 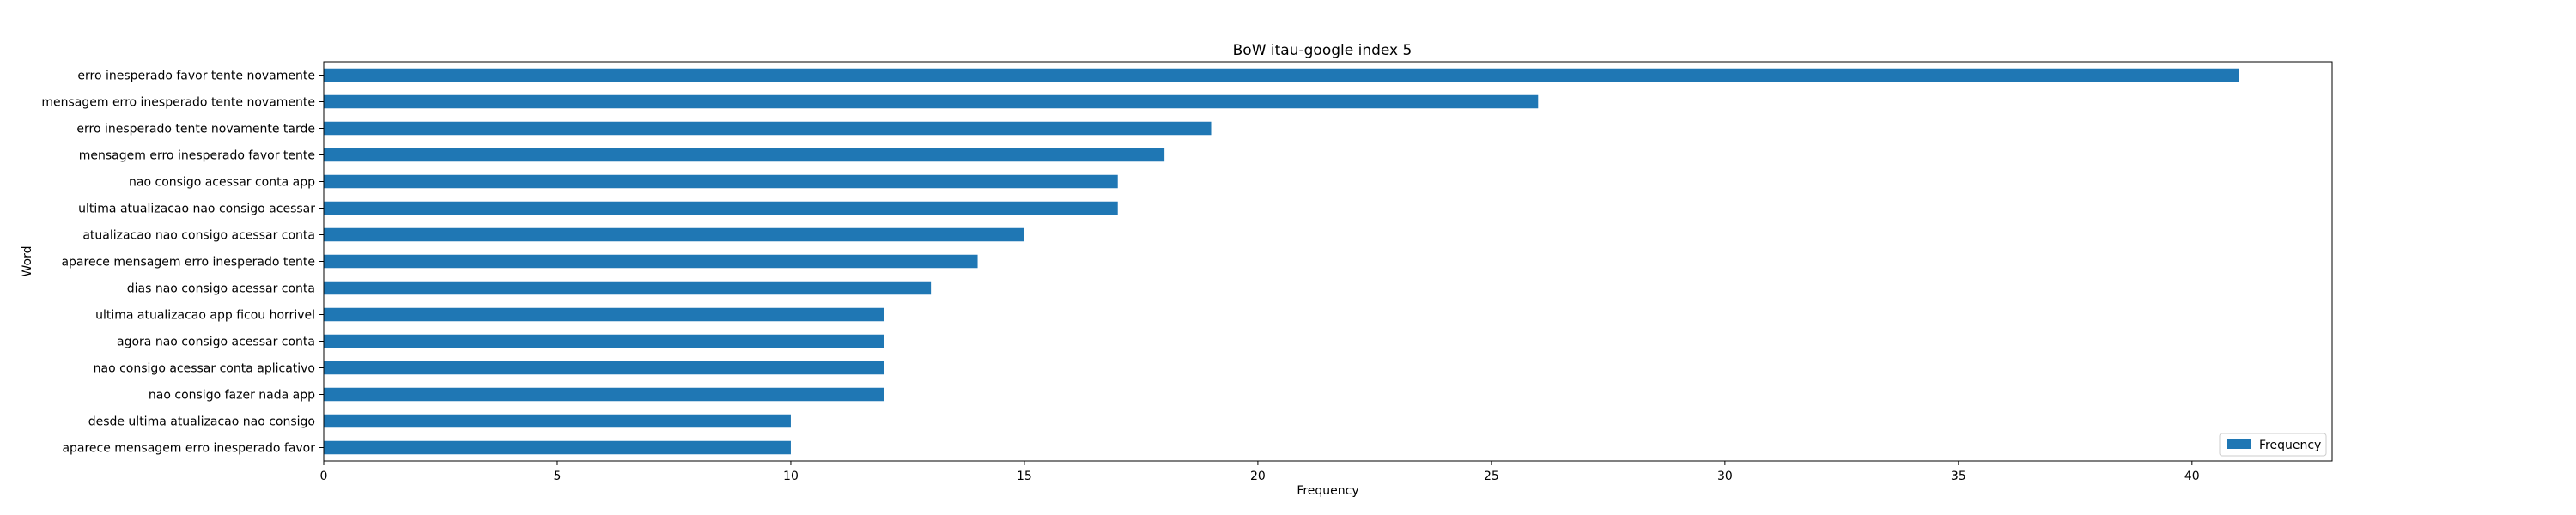 I want to click on legend: Frequency, so click(x=2273, y=445).